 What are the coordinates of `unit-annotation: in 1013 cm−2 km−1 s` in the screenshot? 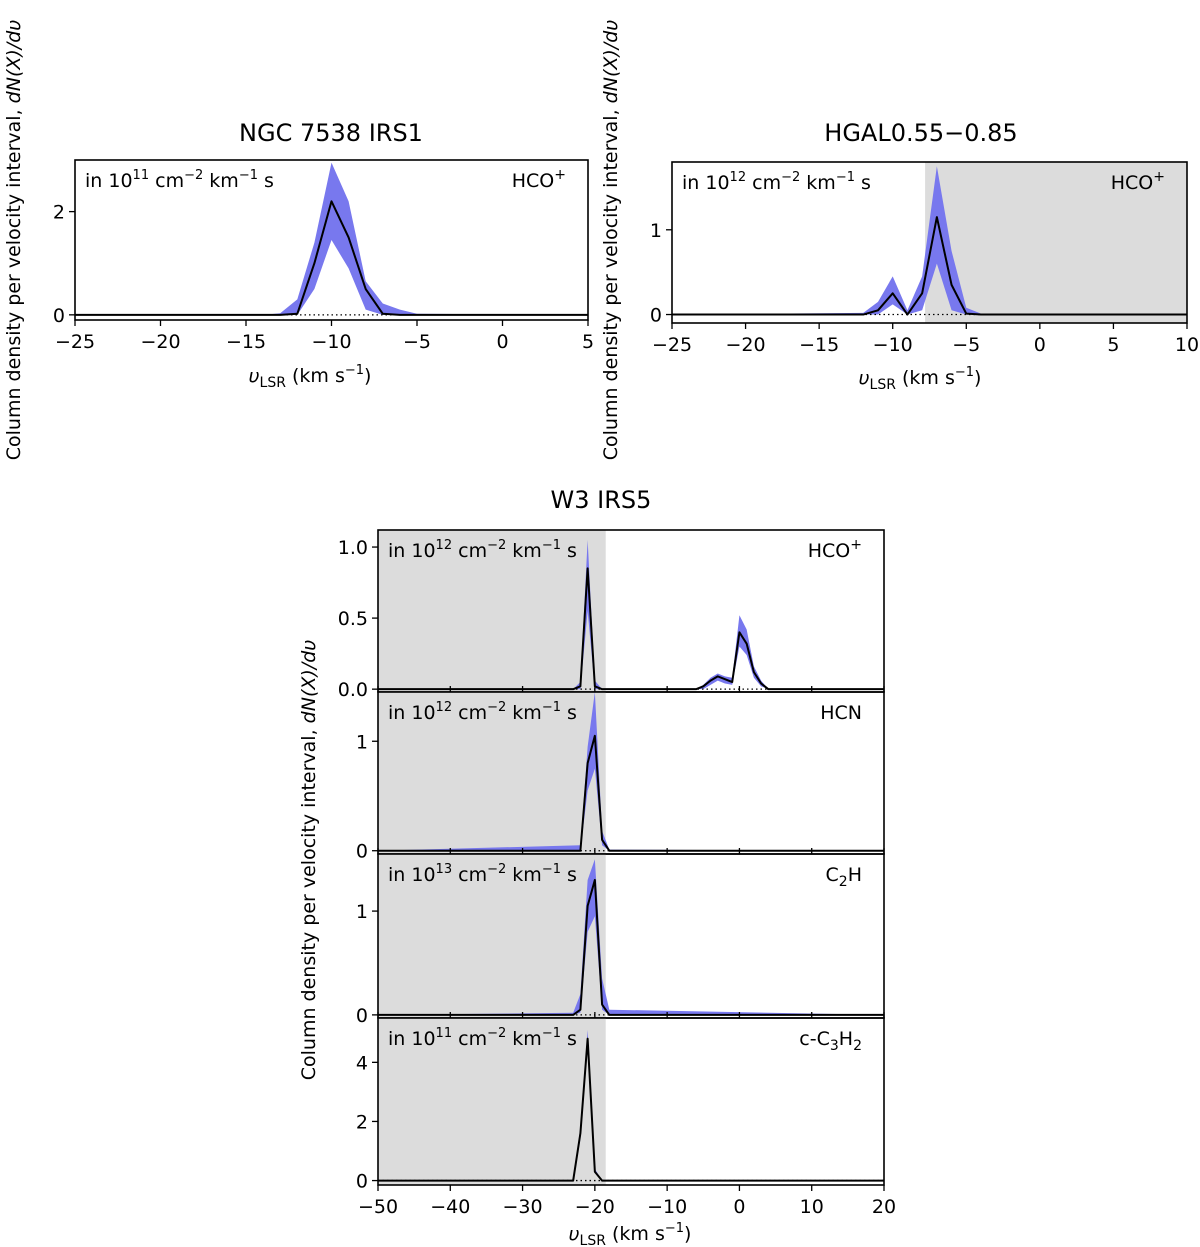 It's located at (482, 874).